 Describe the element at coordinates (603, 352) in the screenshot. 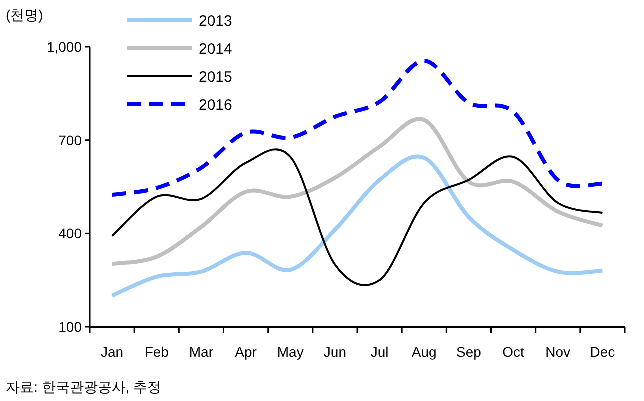

I see `x-tick-label: Dec` at that location.